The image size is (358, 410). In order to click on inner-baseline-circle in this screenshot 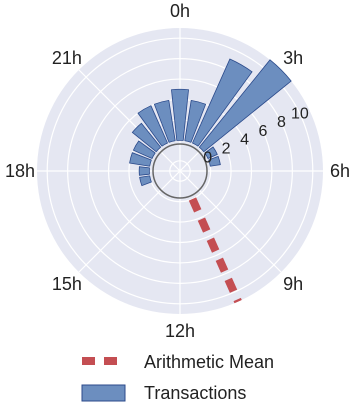, I will do `click(180, 171)`.